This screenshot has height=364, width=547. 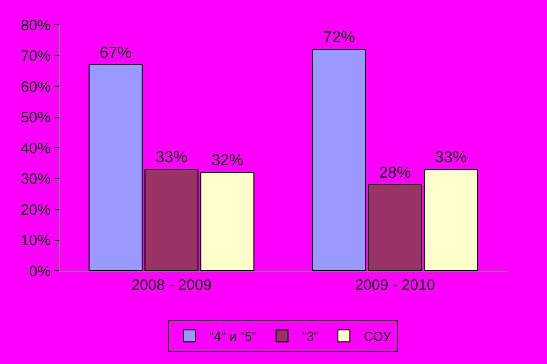 I want to click on legend-label: СОУ, so click(x=378, y=336).